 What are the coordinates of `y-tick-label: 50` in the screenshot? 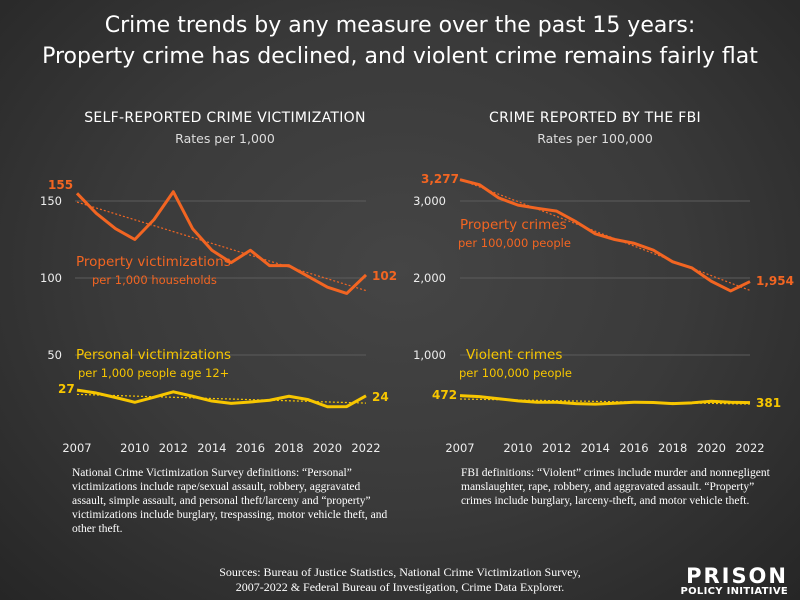 It's located at (54, 355).